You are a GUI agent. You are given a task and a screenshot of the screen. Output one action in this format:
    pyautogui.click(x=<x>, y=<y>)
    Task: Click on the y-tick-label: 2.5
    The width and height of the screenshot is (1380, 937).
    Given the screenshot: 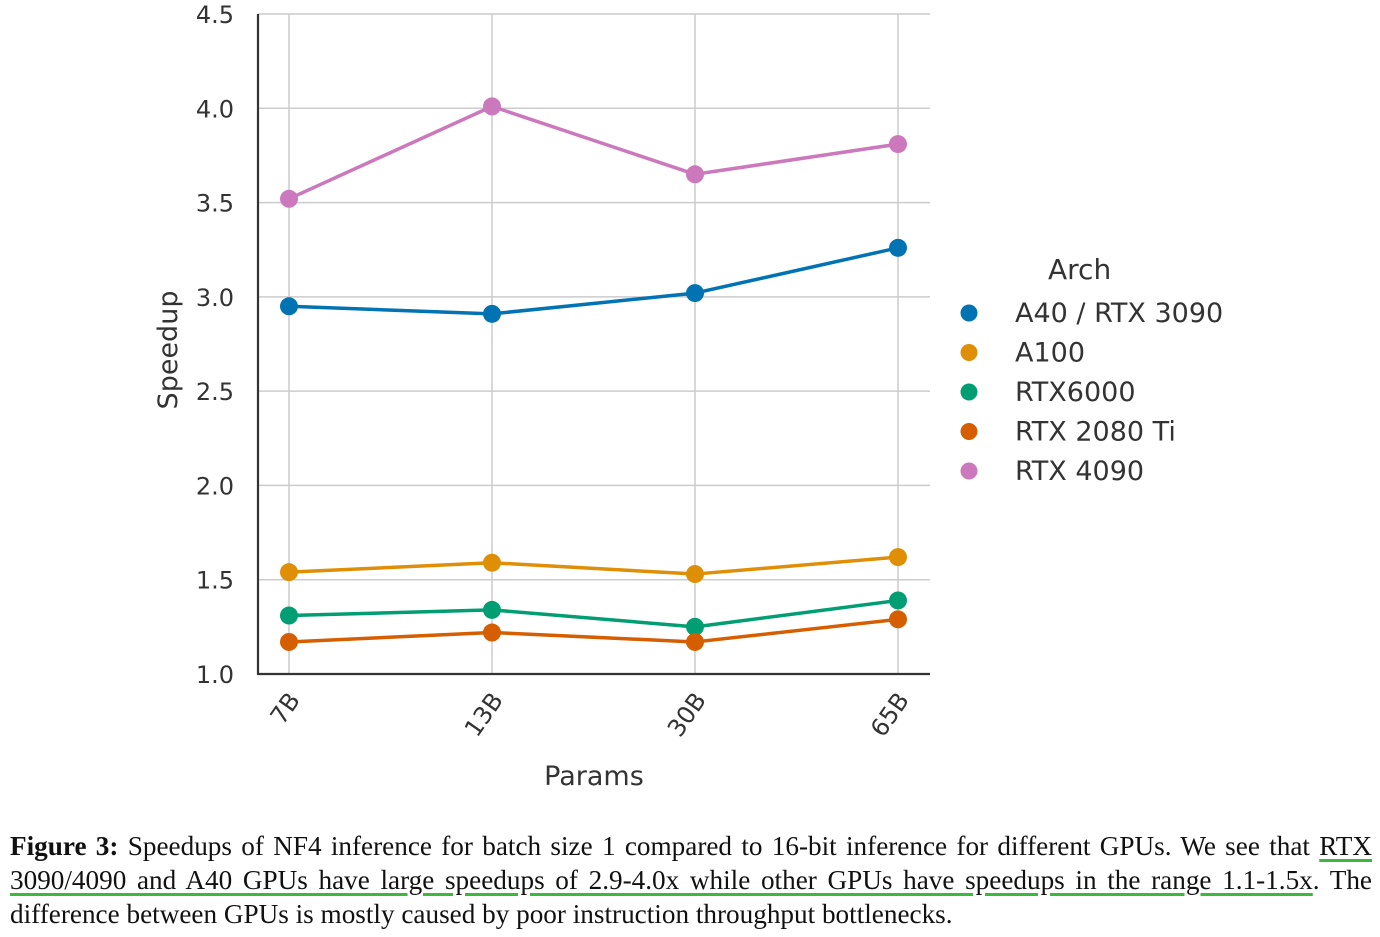 What is the action you would take?
    pyautogui.click(x=215, y=392)
    